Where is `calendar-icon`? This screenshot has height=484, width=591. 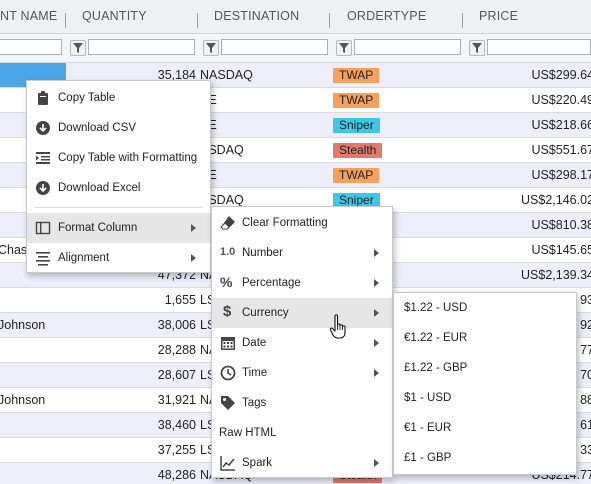
calendar-icon is located at coordinates (228, 343).